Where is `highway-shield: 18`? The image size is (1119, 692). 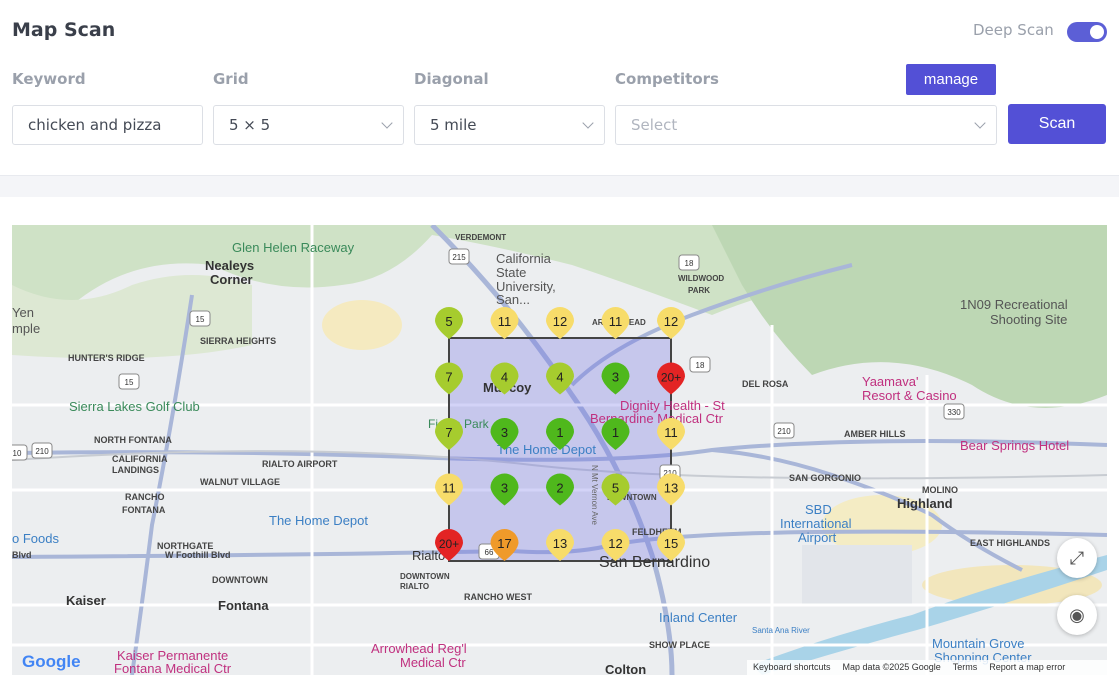
highway-shield: 18 is located at coordinates (700, 364).